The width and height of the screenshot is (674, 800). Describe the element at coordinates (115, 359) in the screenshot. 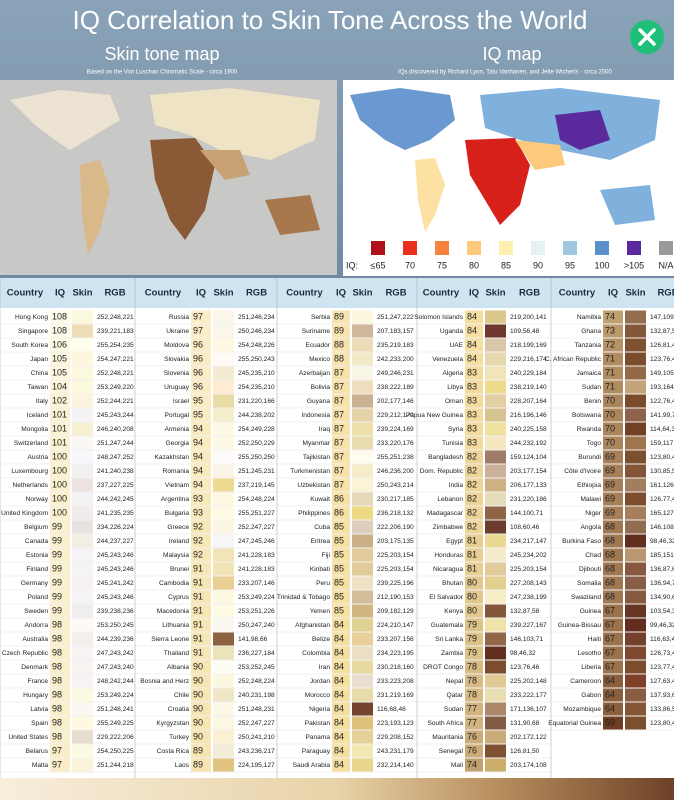

I see `rgb-value: 254,247,221` at that location.